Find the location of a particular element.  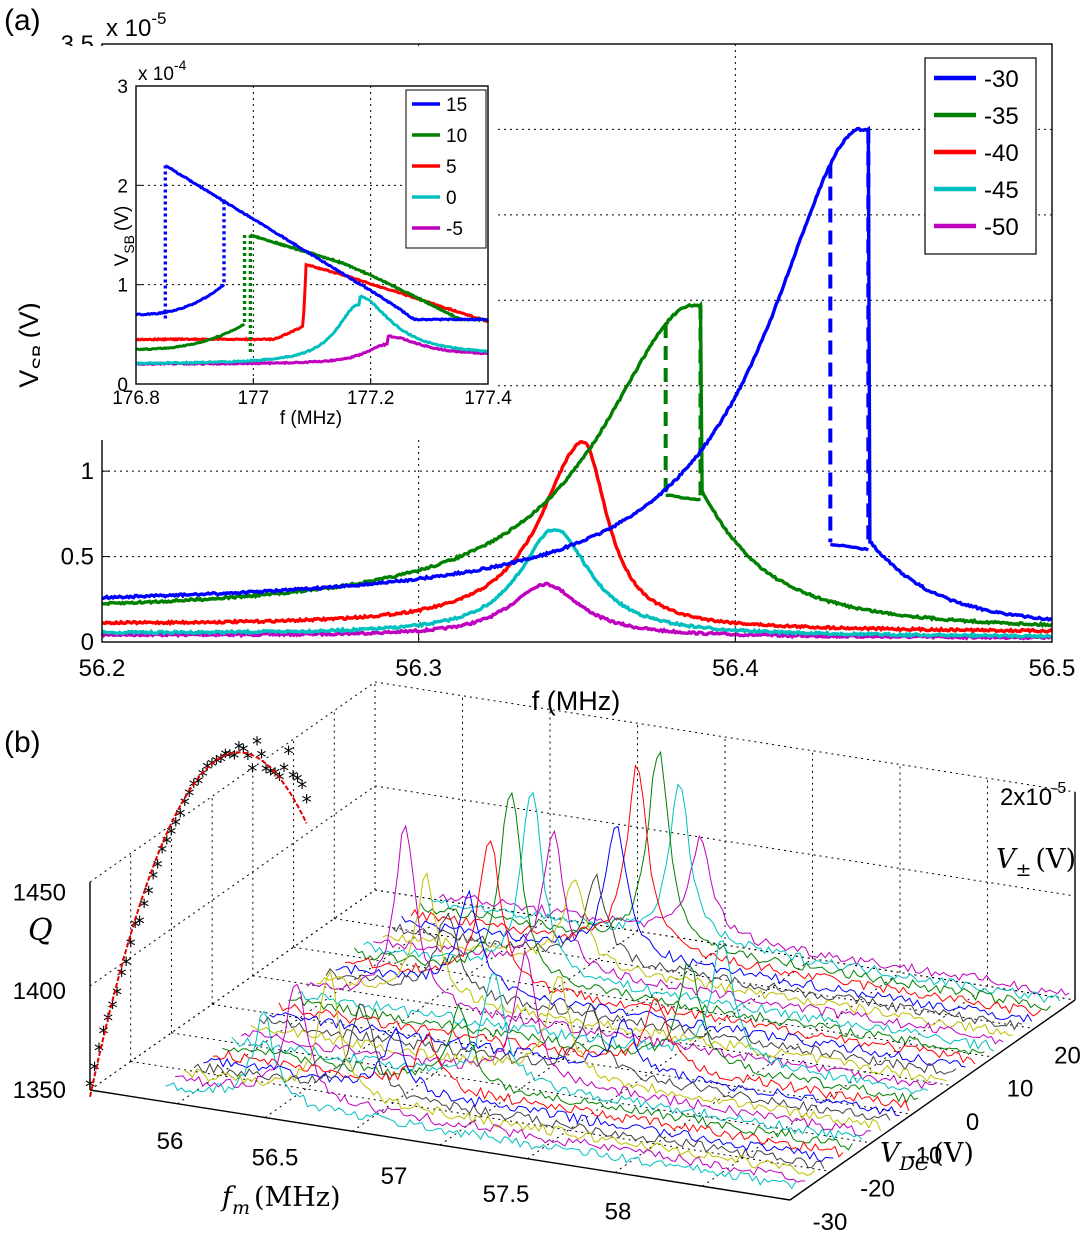

inset-y-tick-label: 1 is located at coordinates (122, 286).